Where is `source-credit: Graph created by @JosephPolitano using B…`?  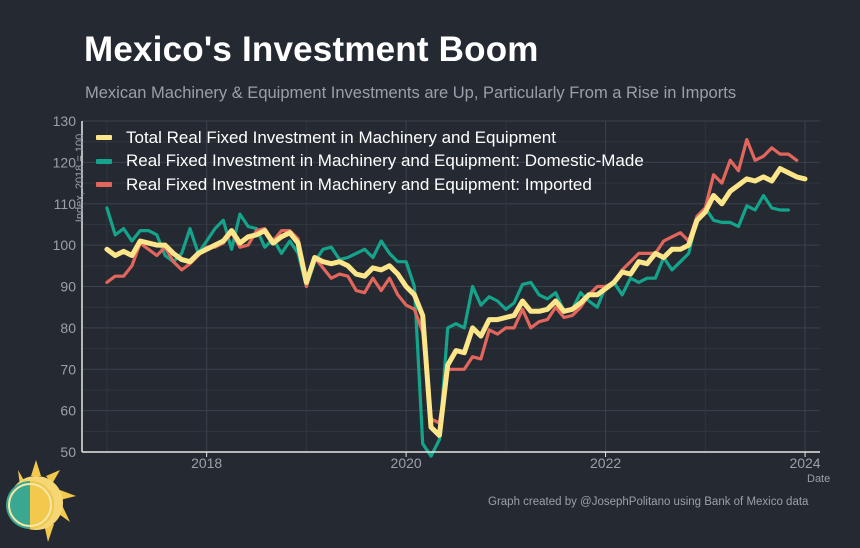
source-credit: Graph created by @JosephPolitano using B… is located at coordinates (648, 502).